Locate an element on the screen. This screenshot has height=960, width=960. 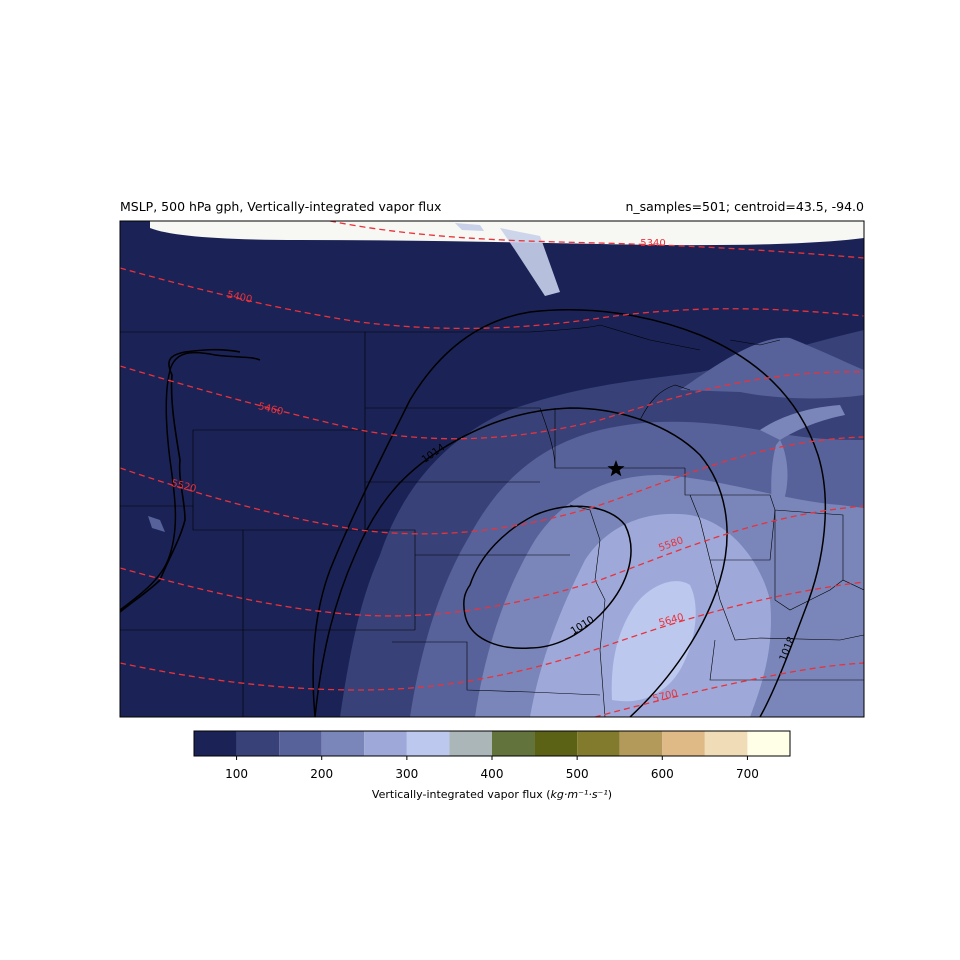
colorbar-label-text: Vertically-integrated vapor flux ( is located at coordinates (461, 794).